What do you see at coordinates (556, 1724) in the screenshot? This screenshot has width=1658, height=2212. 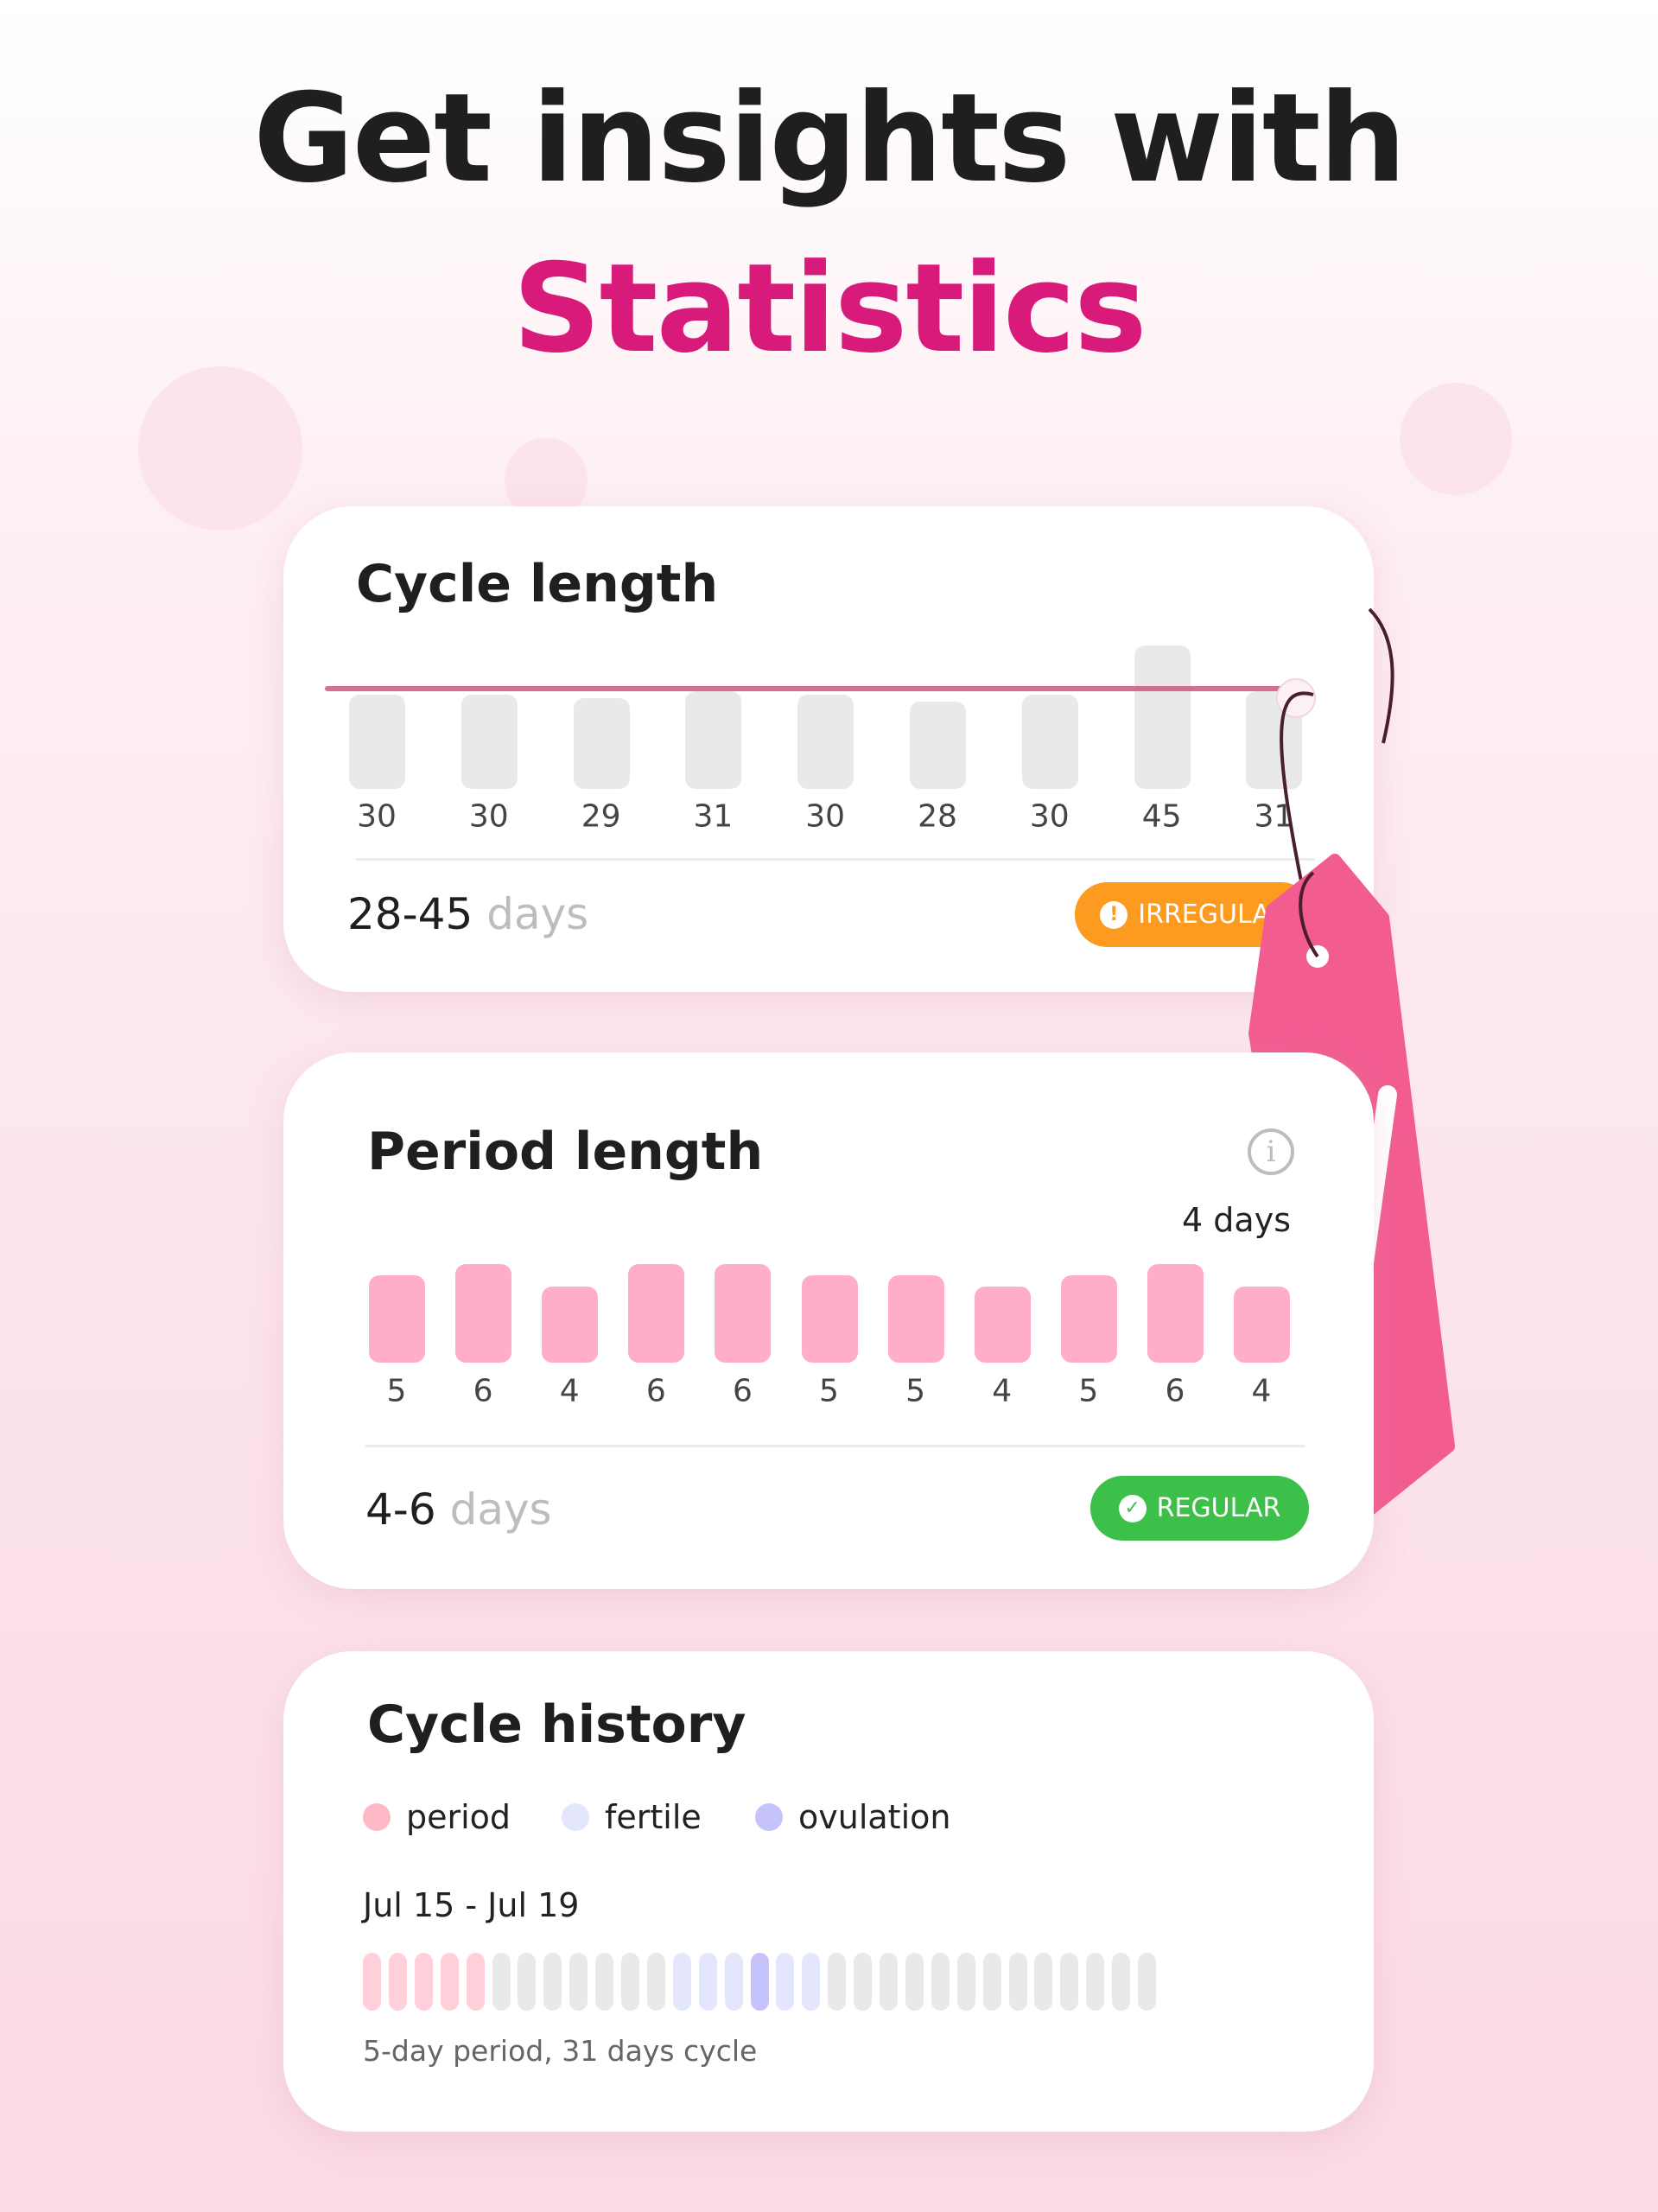 I see `cycle-history-title: Cycle history` at bounding box center [556, 1724].